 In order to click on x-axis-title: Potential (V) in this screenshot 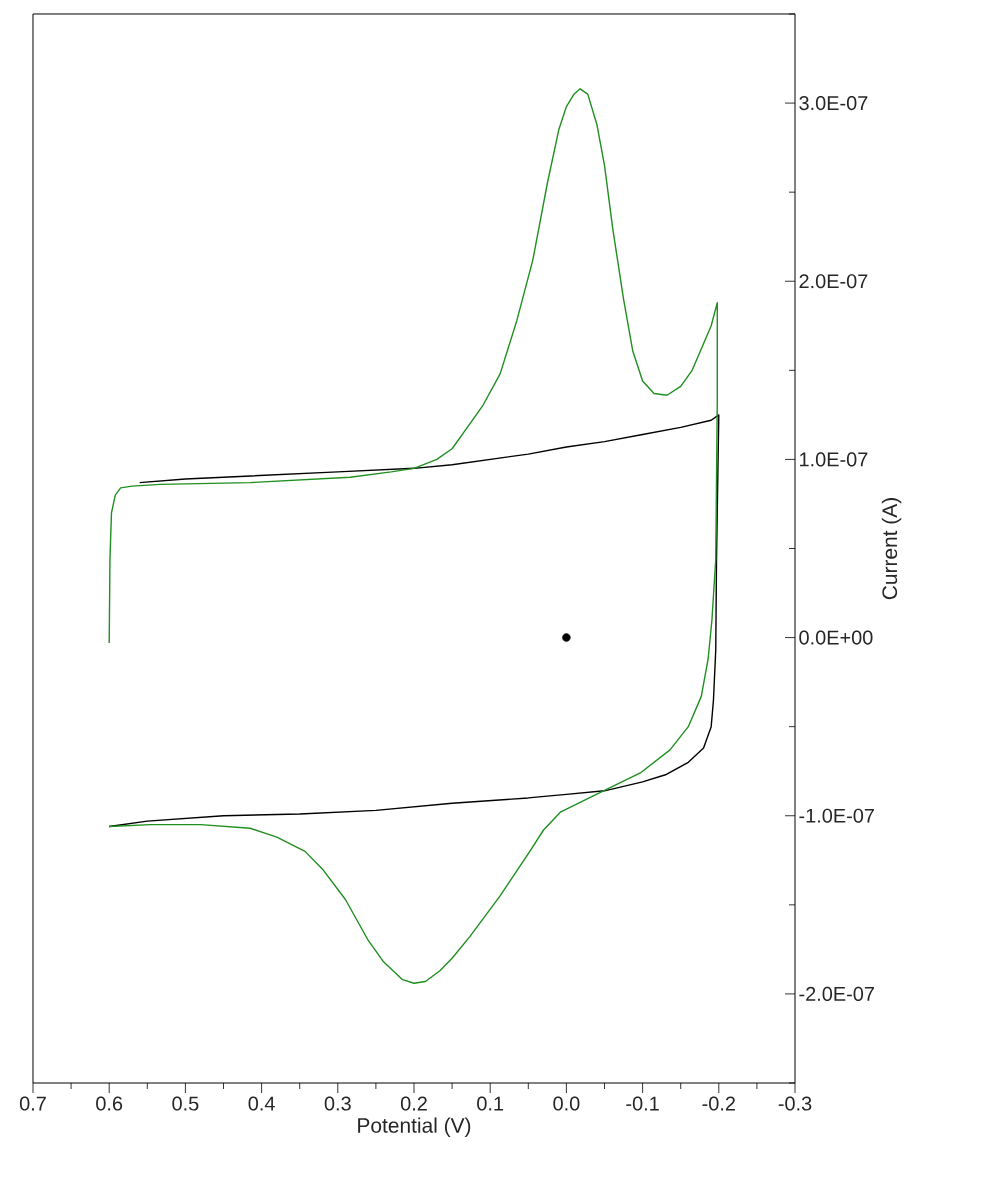, I will do `click(414, 1127)`.